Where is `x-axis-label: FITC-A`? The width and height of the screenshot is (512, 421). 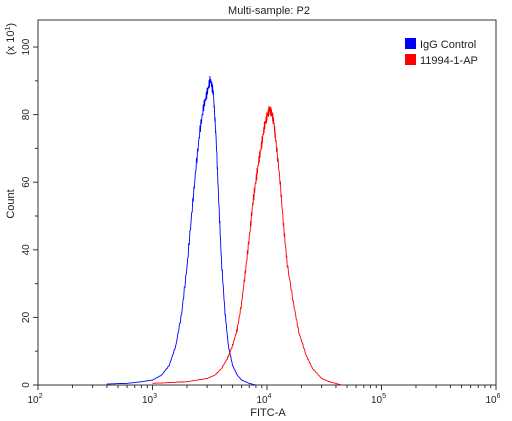 x-axis-label: FITC-A is located at coordinates (268, 413).